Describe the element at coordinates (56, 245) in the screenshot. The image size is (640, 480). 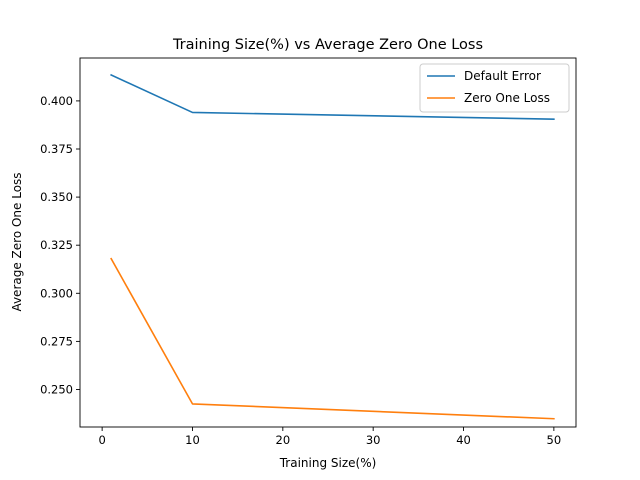
I see `y-tick-label-3: 0.325` at that location.